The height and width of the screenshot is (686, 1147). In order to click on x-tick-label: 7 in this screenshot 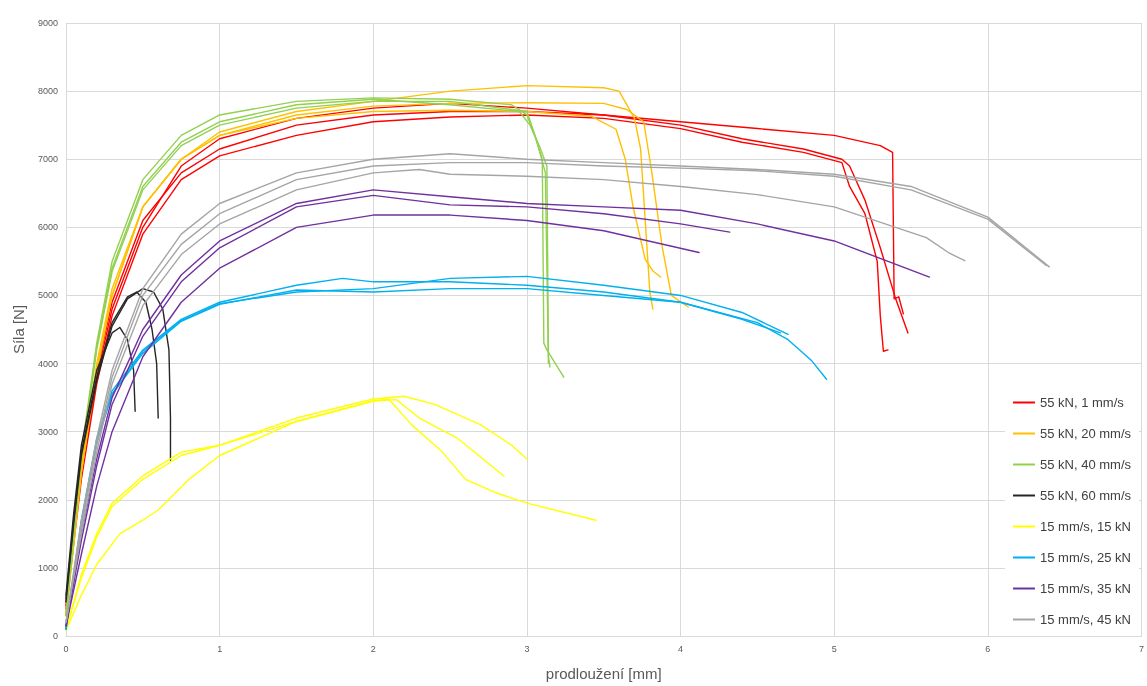, I will do `click(1141, 648)`.